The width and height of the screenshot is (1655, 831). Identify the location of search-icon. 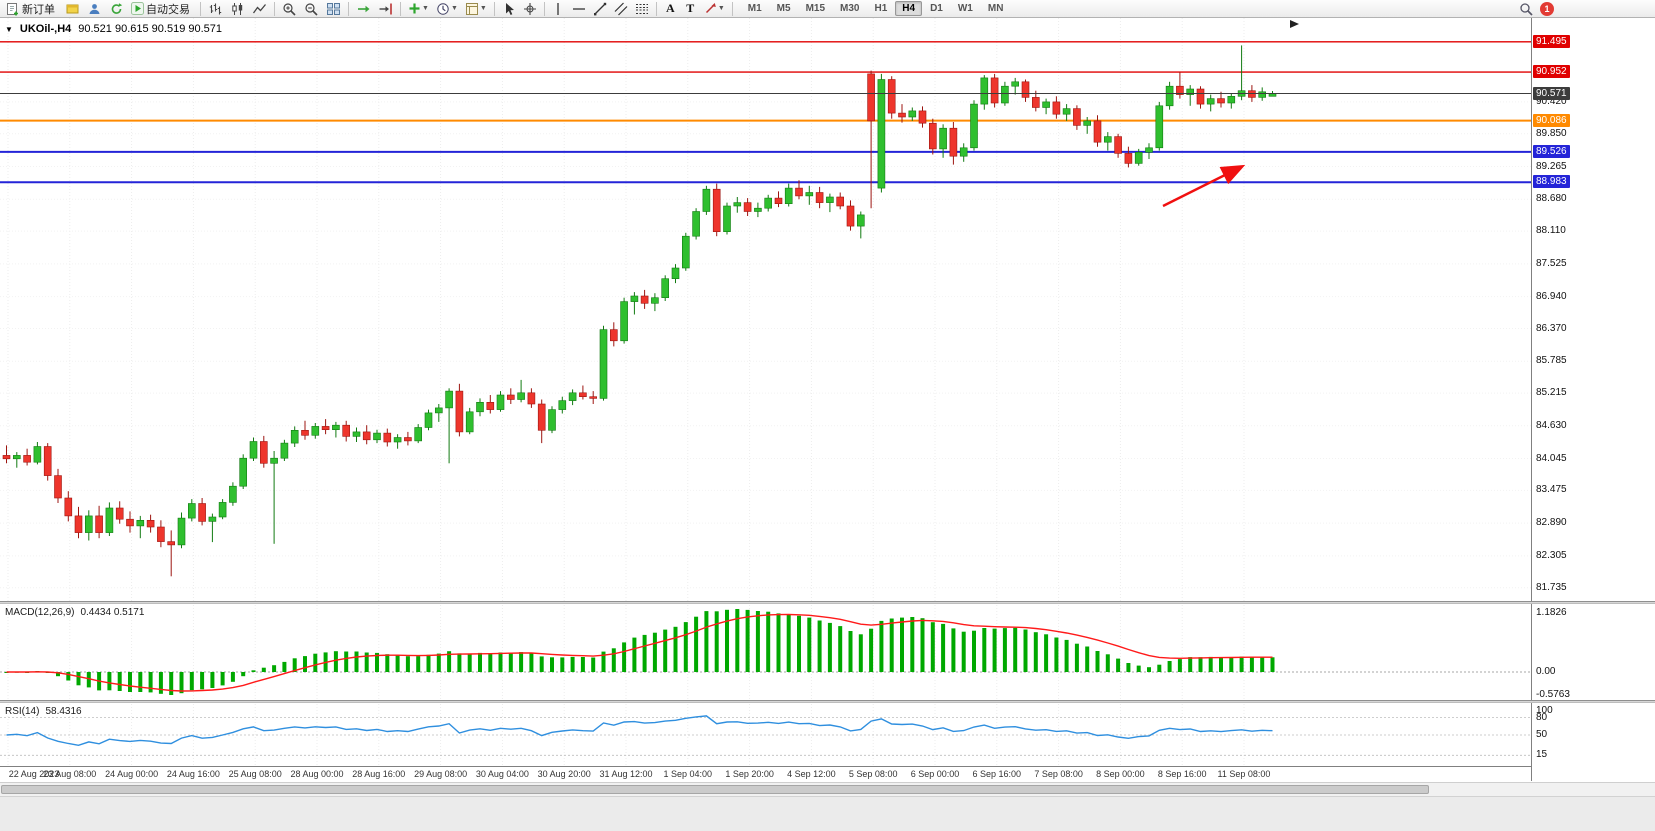
(1526, 9).